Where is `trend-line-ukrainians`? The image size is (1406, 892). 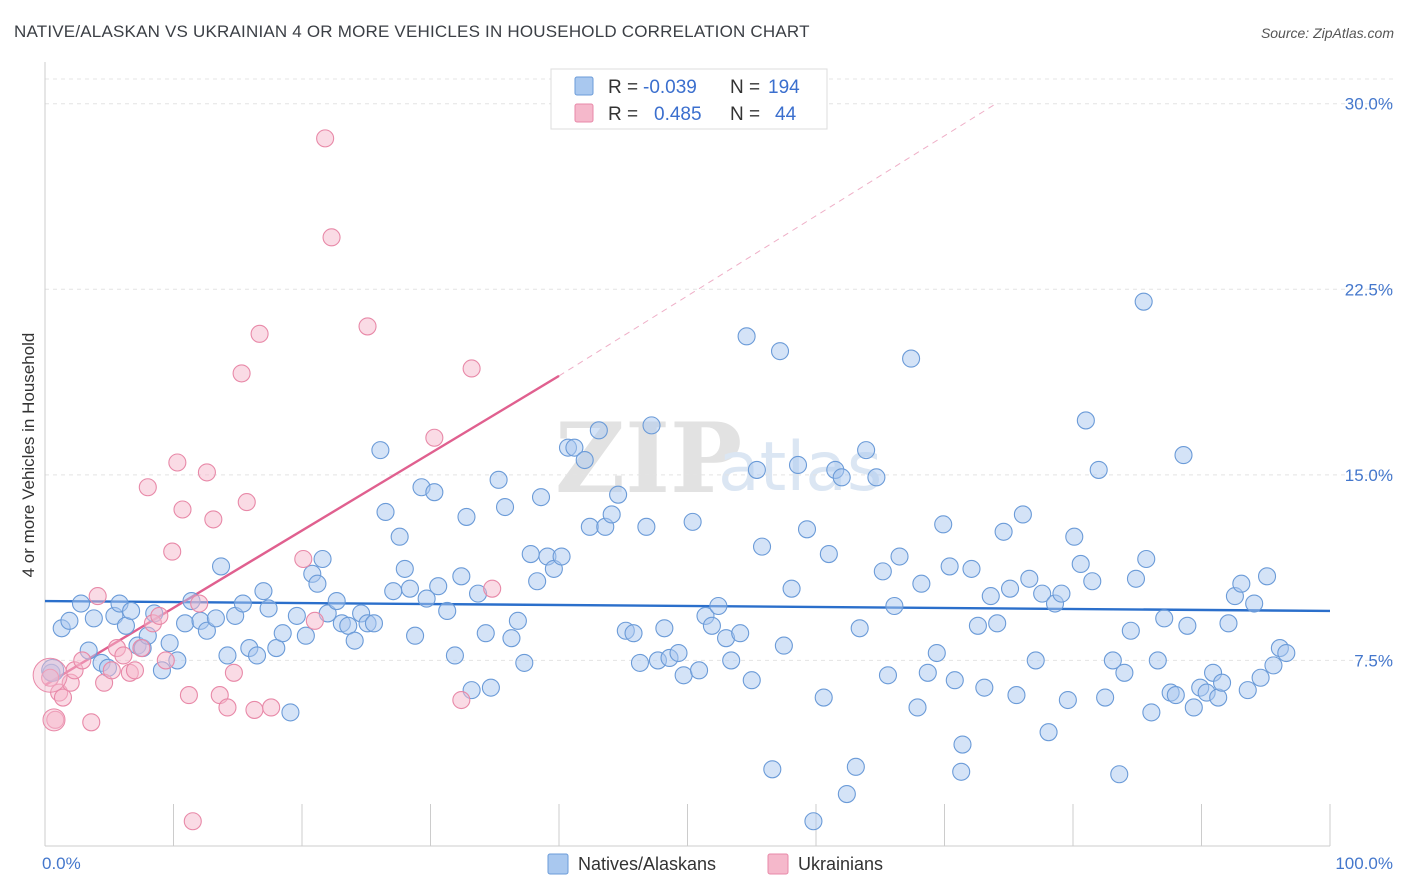 trend-line-ukrainians is located at coordinates (302, 530).